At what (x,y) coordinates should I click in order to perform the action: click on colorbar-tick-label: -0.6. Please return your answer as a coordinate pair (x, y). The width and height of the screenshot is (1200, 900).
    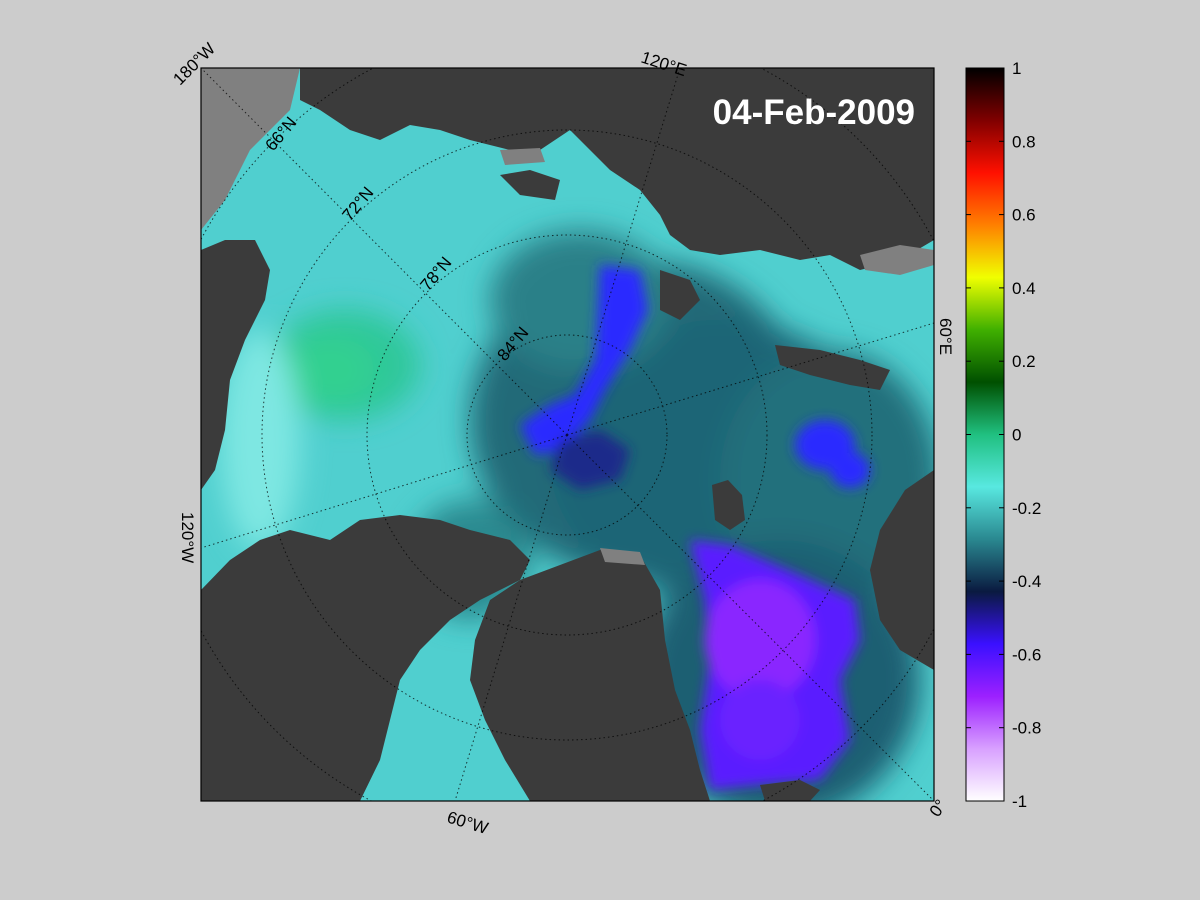
    Looking at the image, I should click on (1026, 654).